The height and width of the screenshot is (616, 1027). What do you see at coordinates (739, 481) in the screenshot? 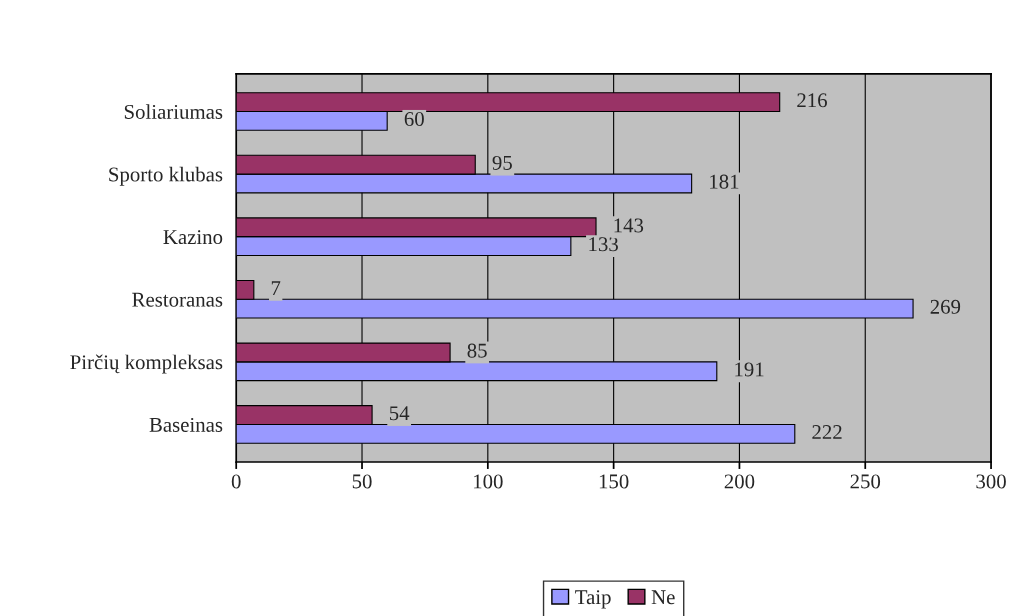
I see `x-tick-label: 200` at bounding box center [739, 481].